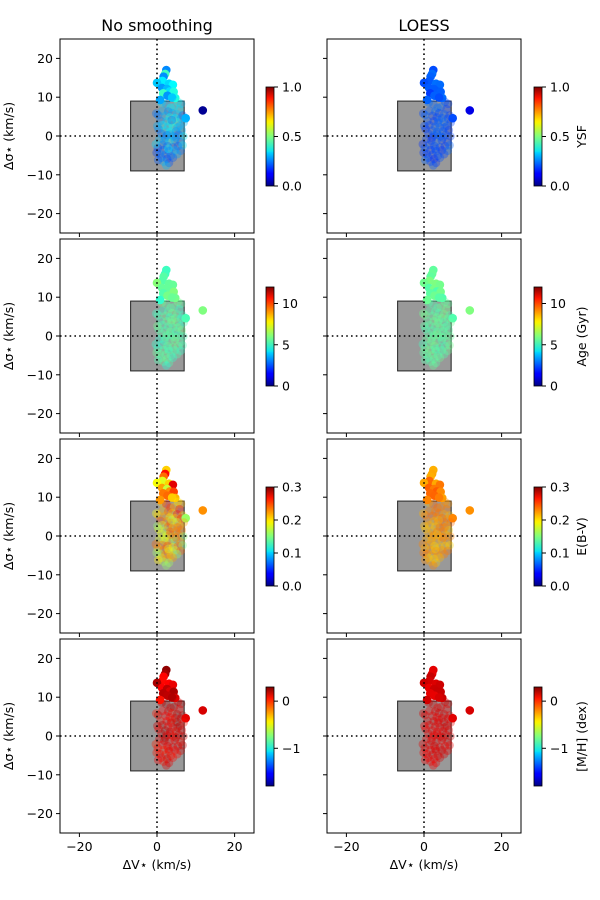  Describe the element at coordinates (49, 136) in the screenshot. I see `y-tick-label: 0` at that location.